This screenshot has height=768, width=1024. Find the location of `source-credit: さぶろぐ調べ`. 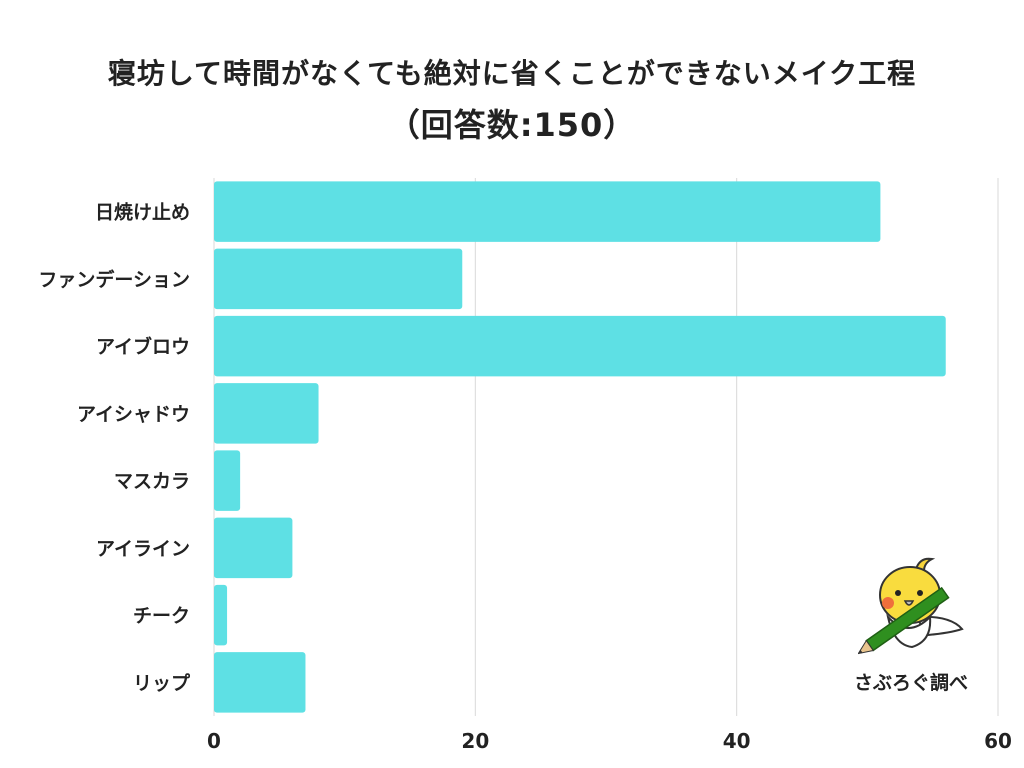

source-credit: さぶろぐ調べ is located at coordinates (910, 683).